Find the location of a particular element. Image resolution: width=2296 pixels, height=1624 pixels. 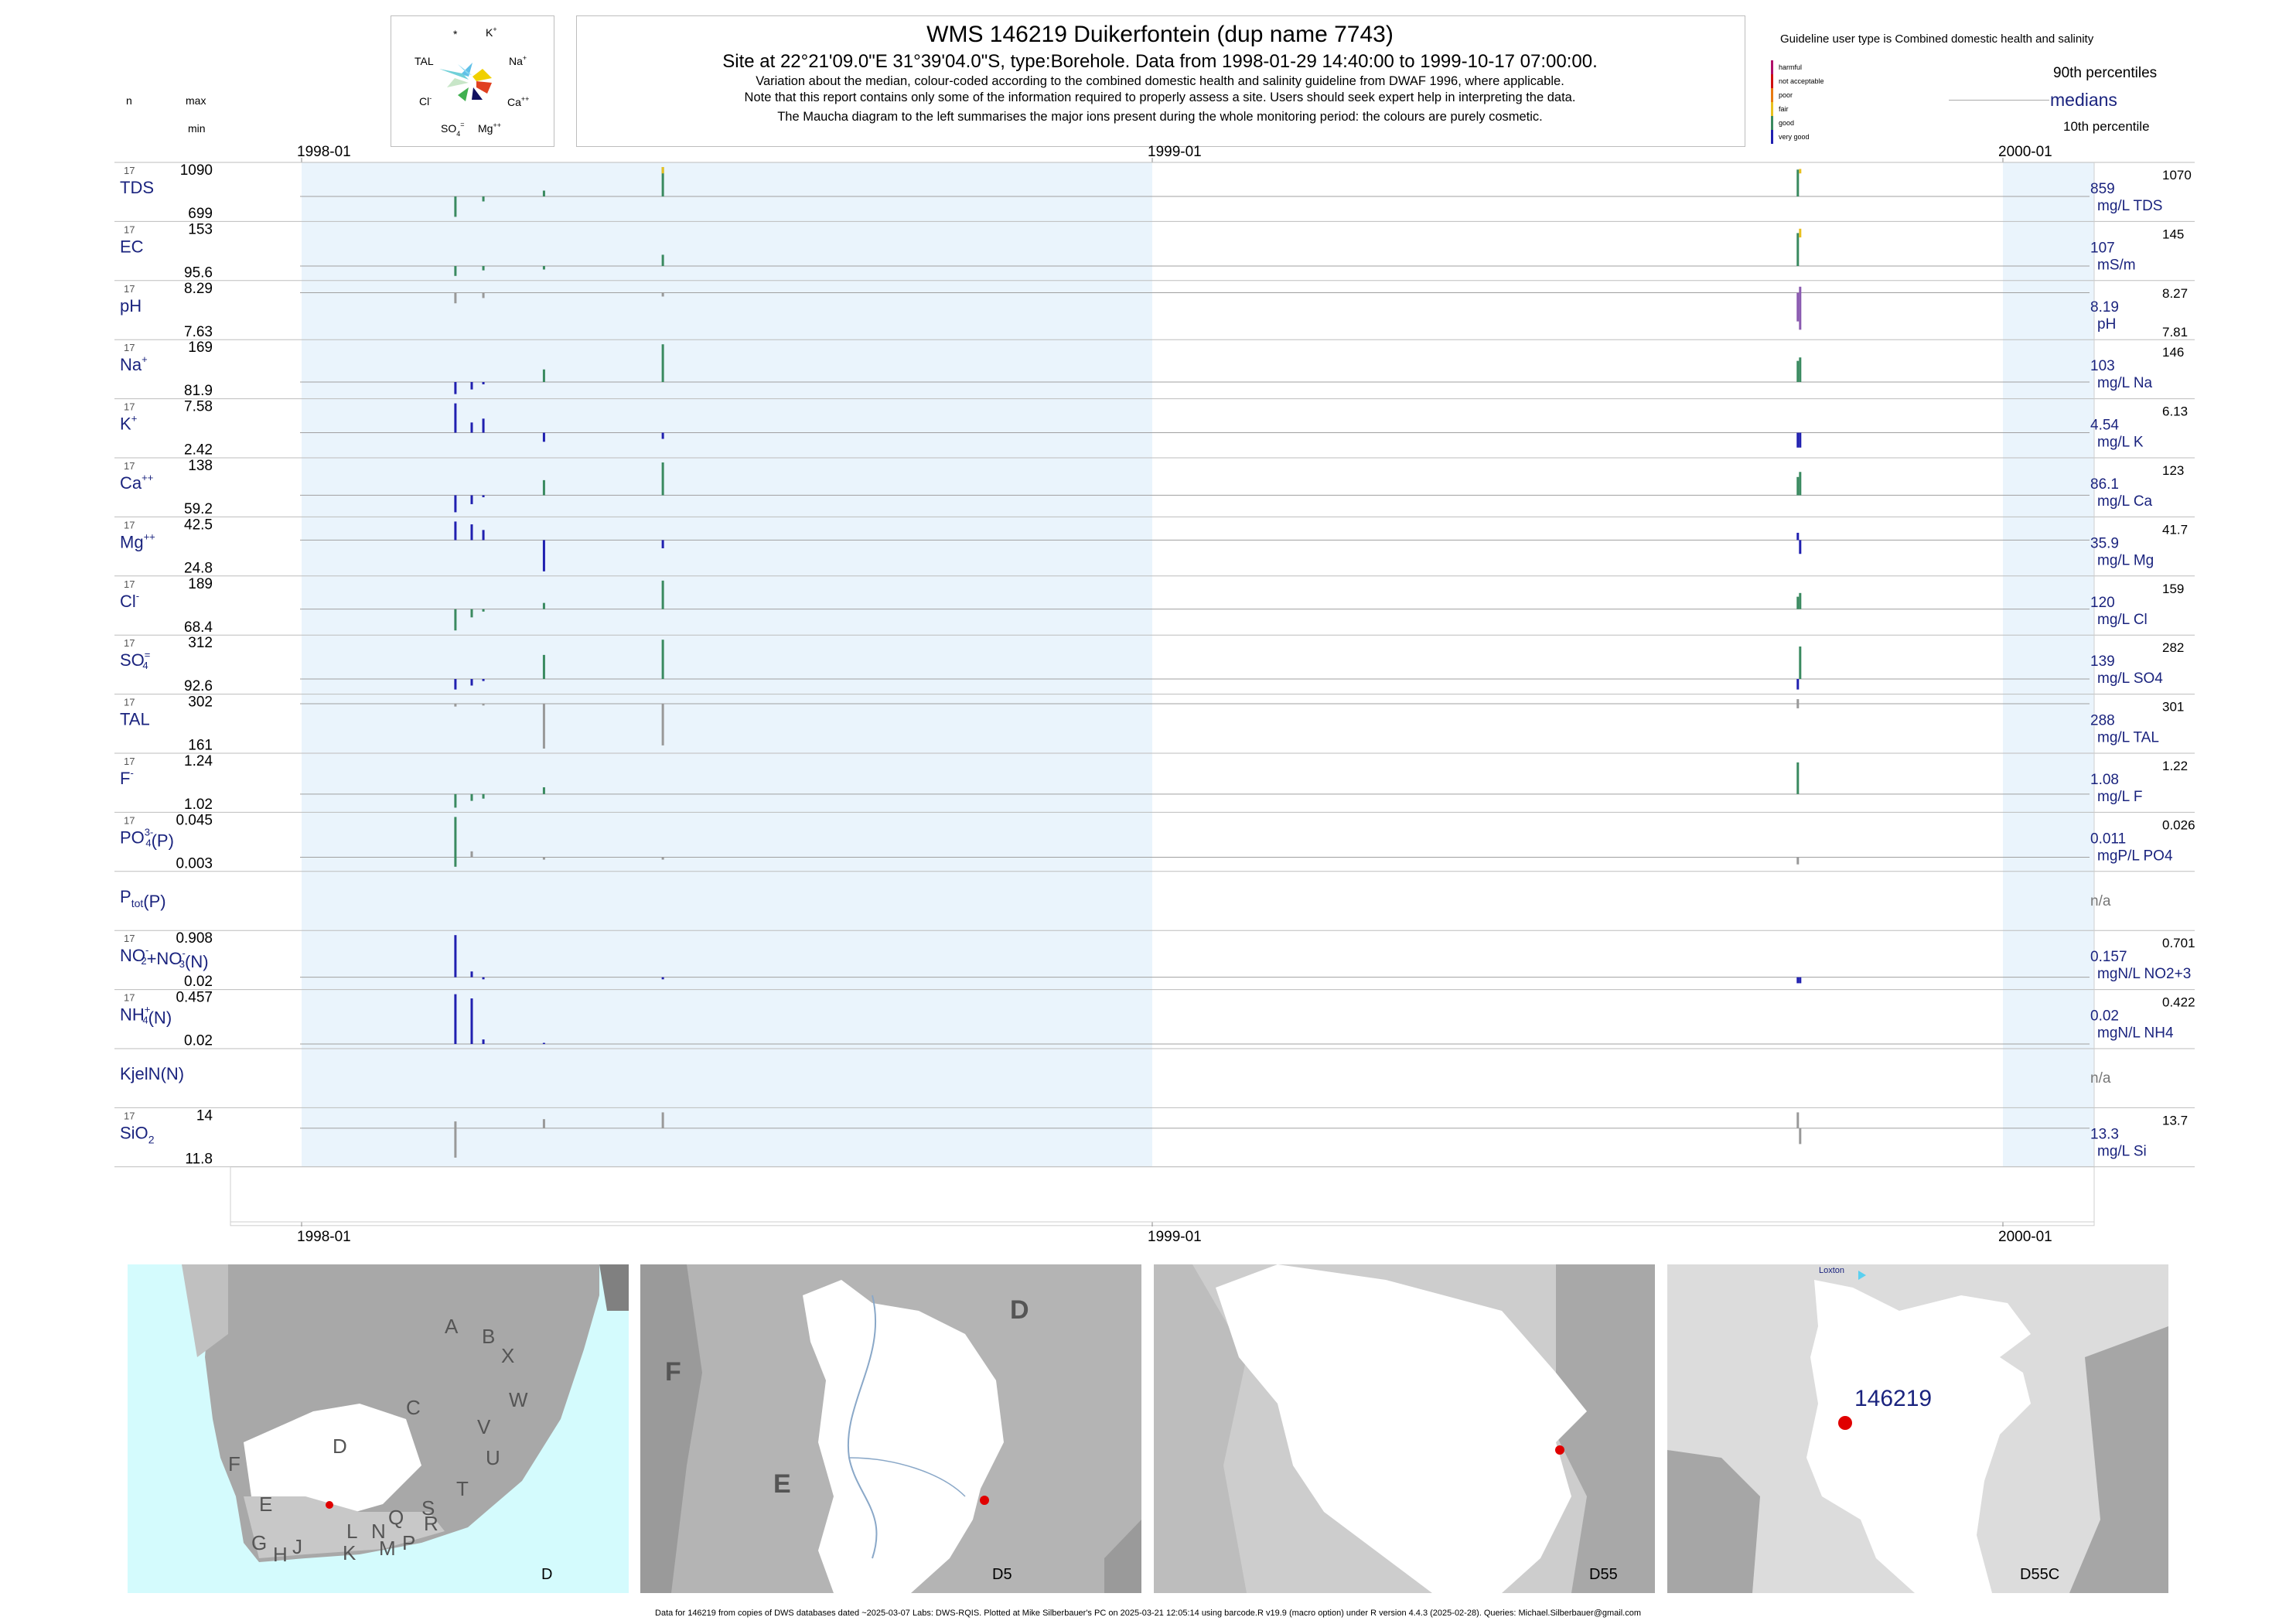

param-n-9: 17 is located at coordinates (129, 702).